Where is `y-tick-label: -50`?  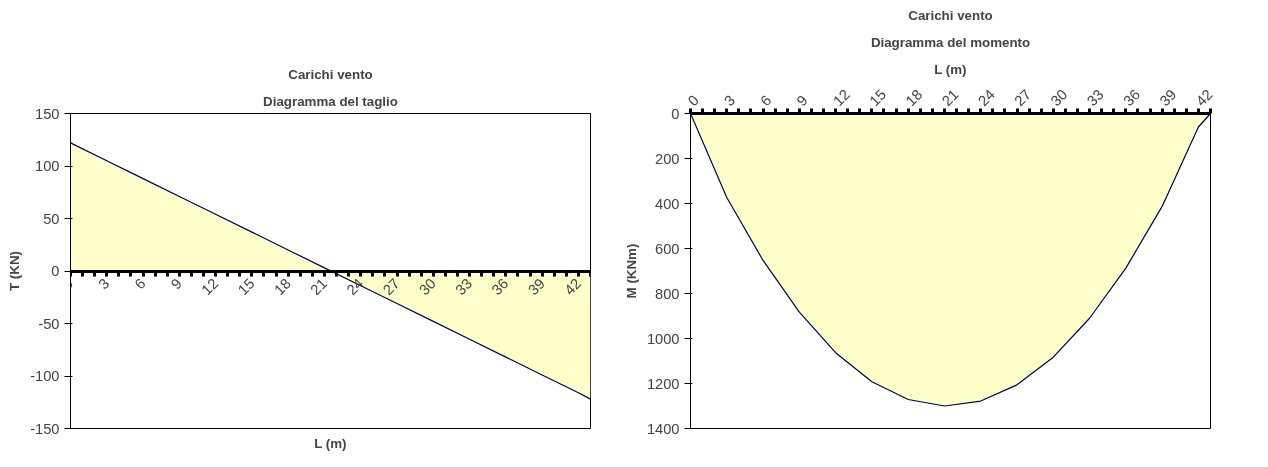
y-tick-label: -50 is located at coordinates (49, 323).